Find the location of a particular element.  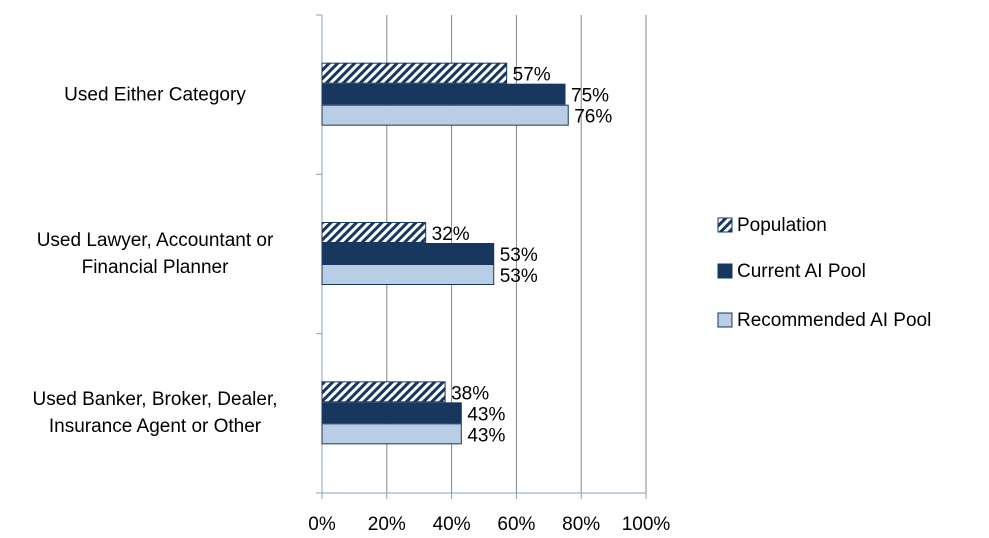

legend-label: Current AI Pool is located at coordinates (801, 271).